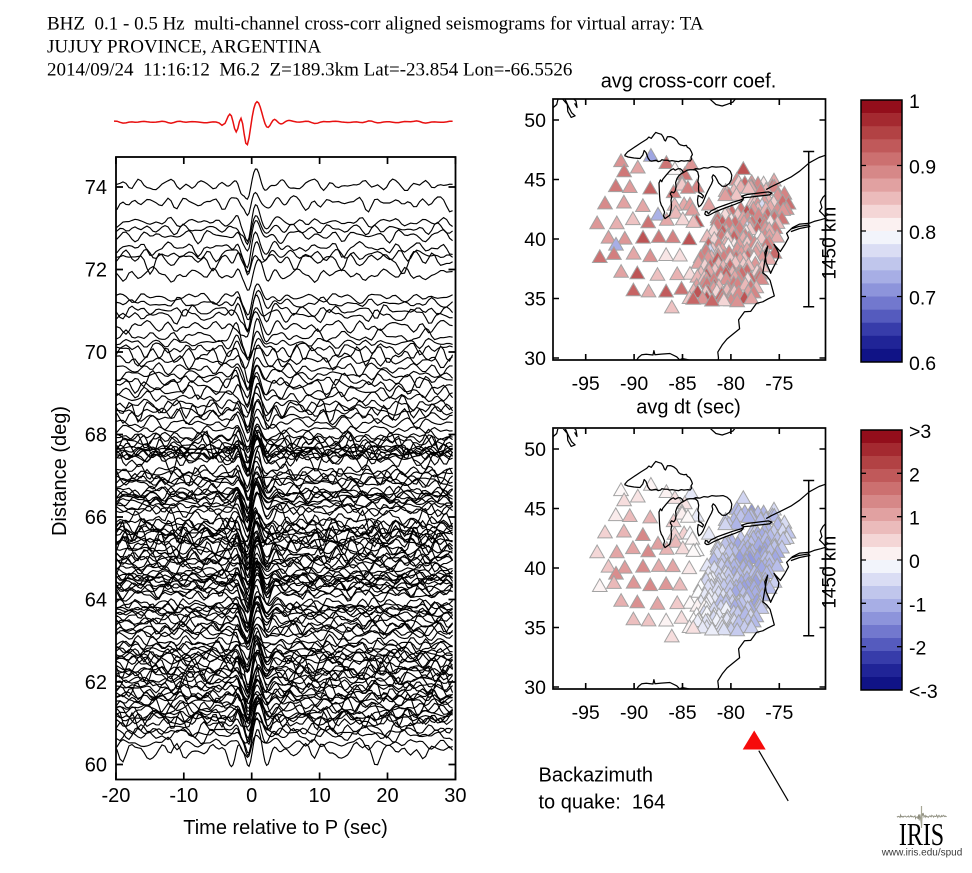  I want to click on svg-text: 0.7, so click(922, 299).